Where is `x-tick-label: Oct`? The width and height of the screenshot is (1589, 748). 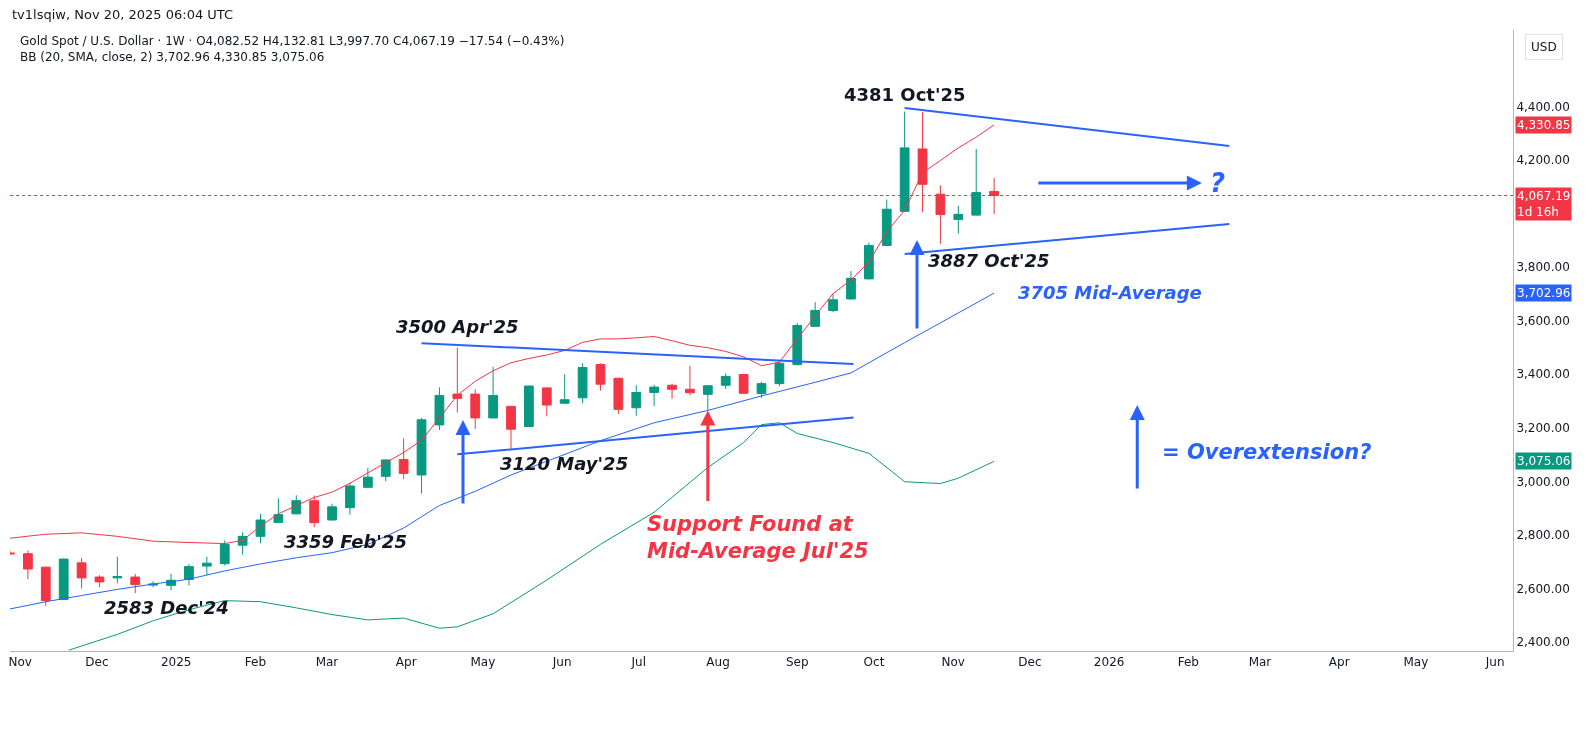 x-tick-label: Oct is located at coordinates (874, 662).